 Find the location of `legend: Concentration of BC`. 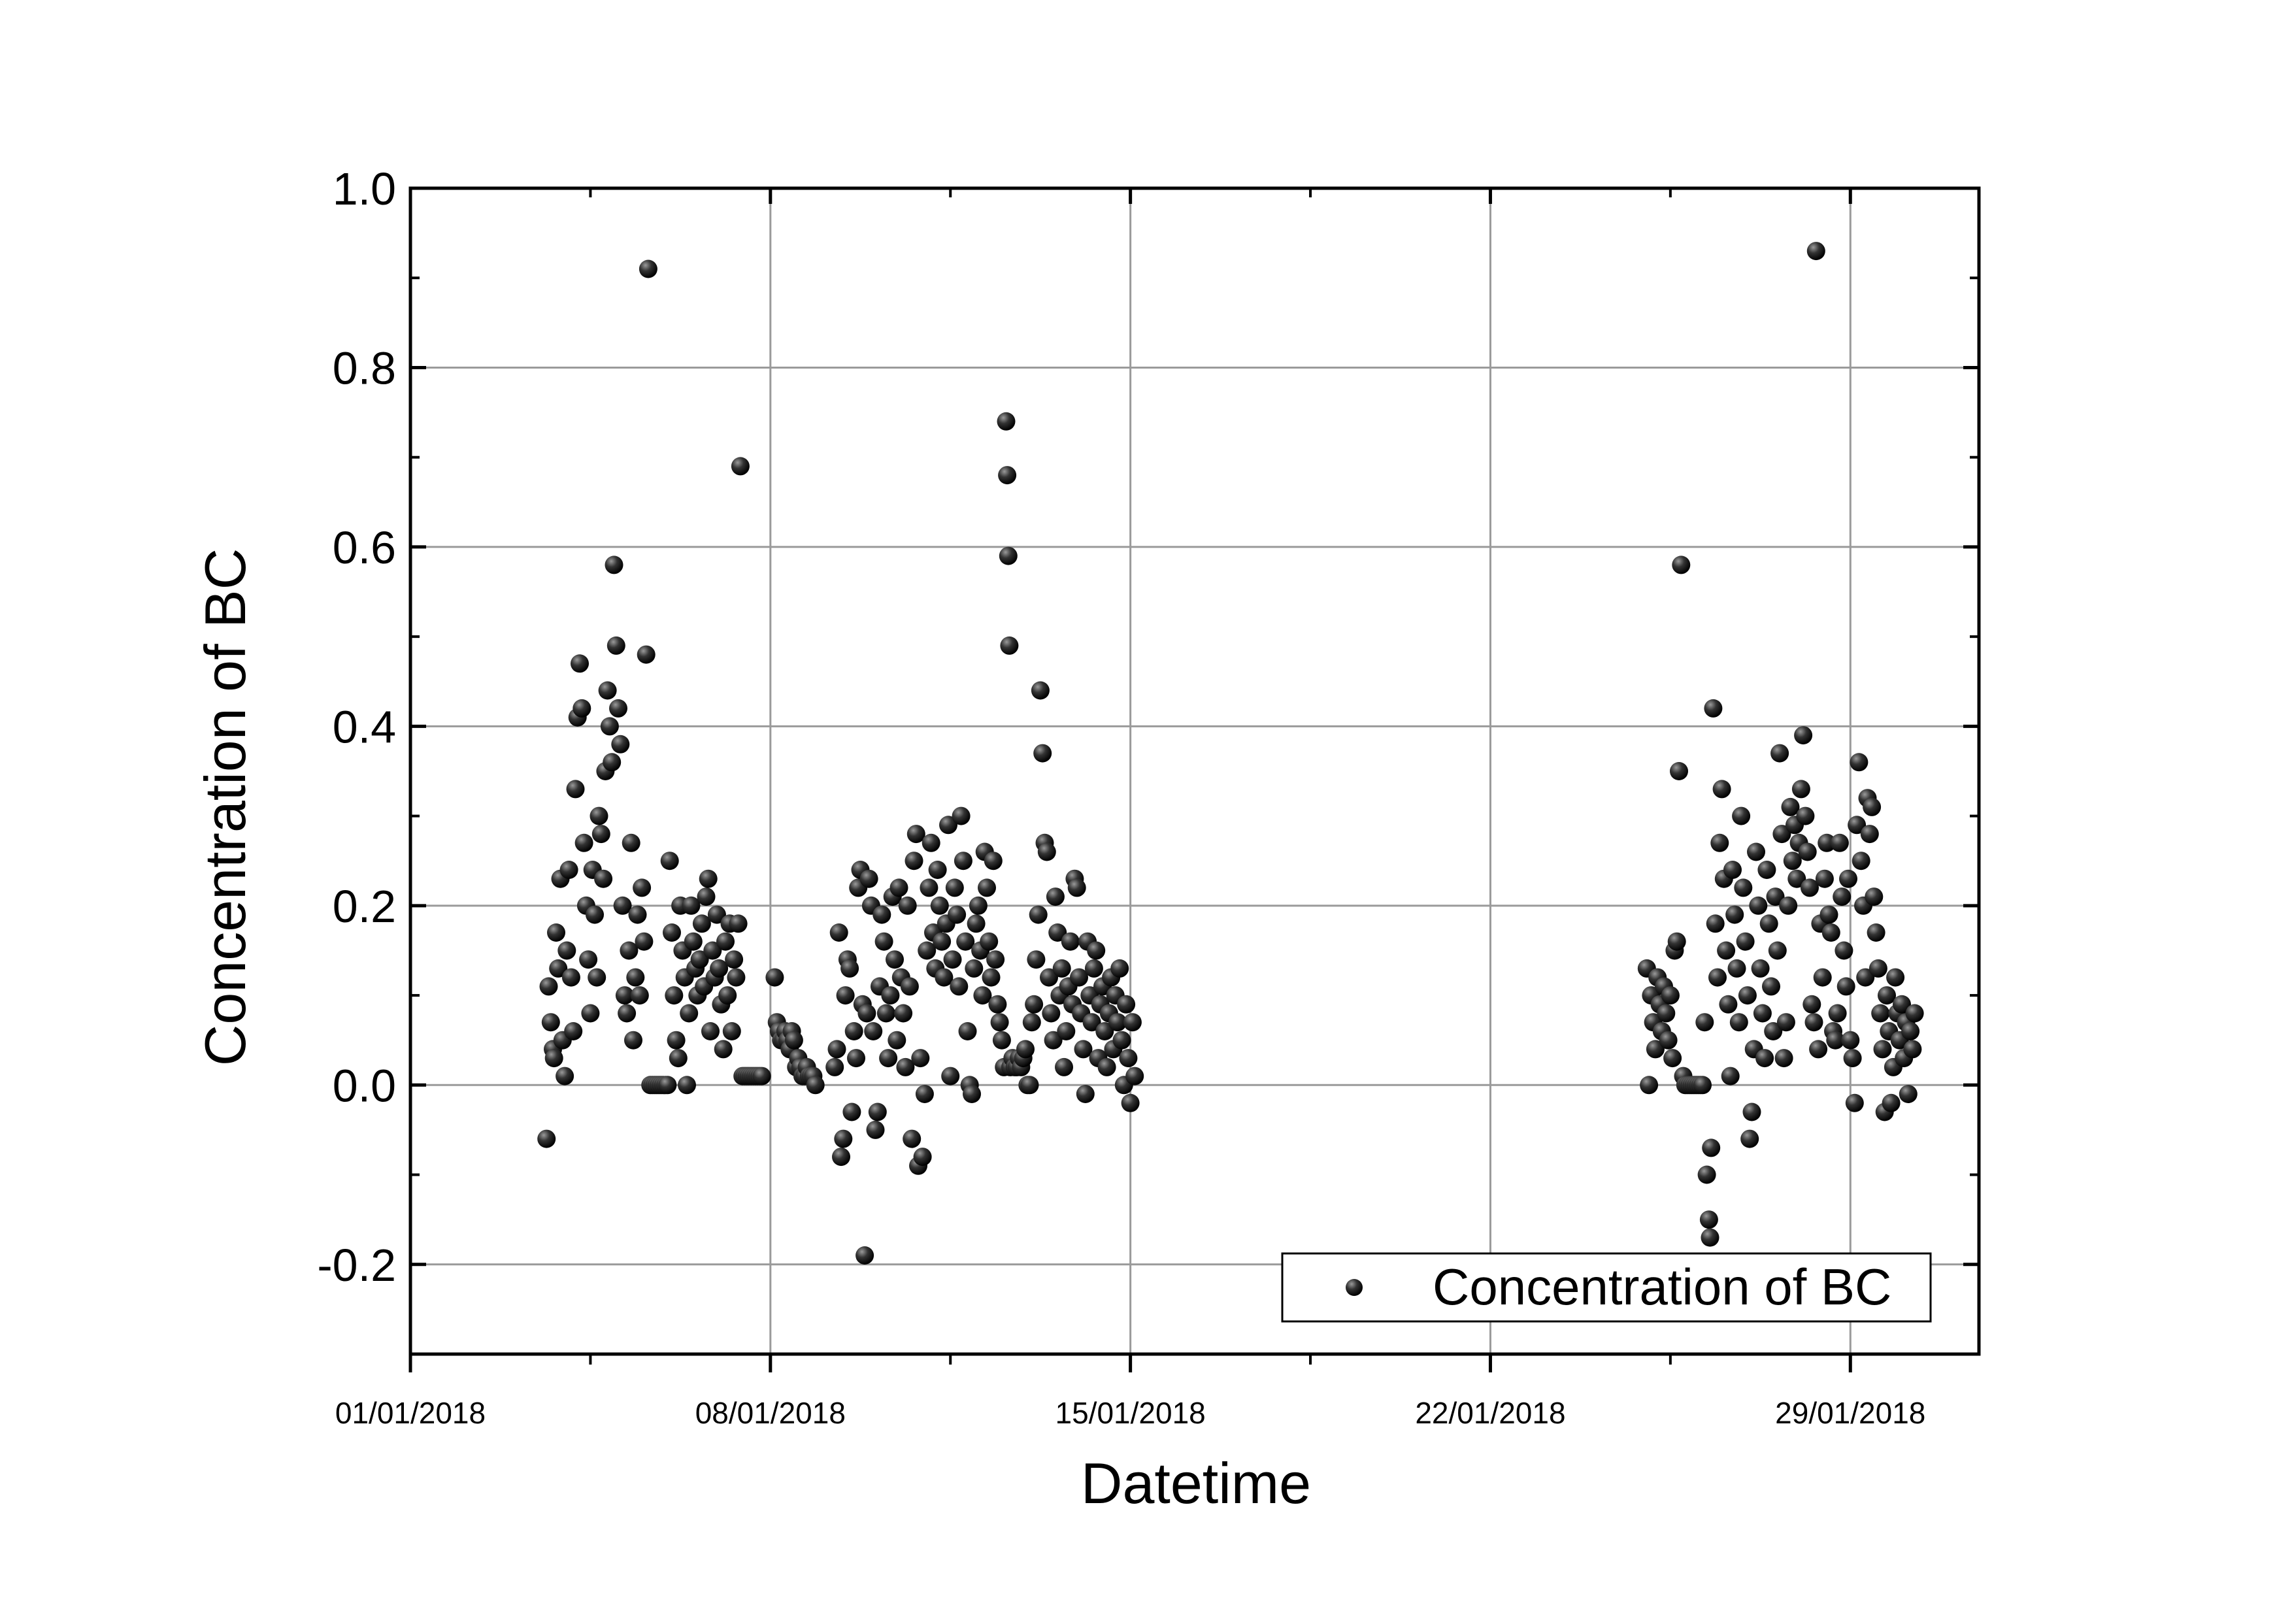

legend: Concentration of BC is located at coordinates (1607, 1287).